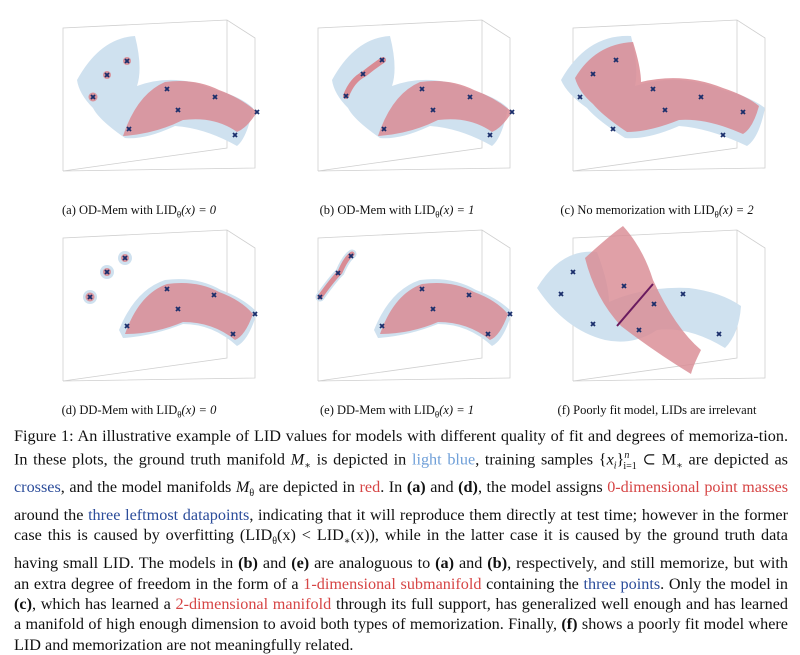 This screenshot has height=655, width=800. I want to click on panel-e-plot, so click(395, 307).